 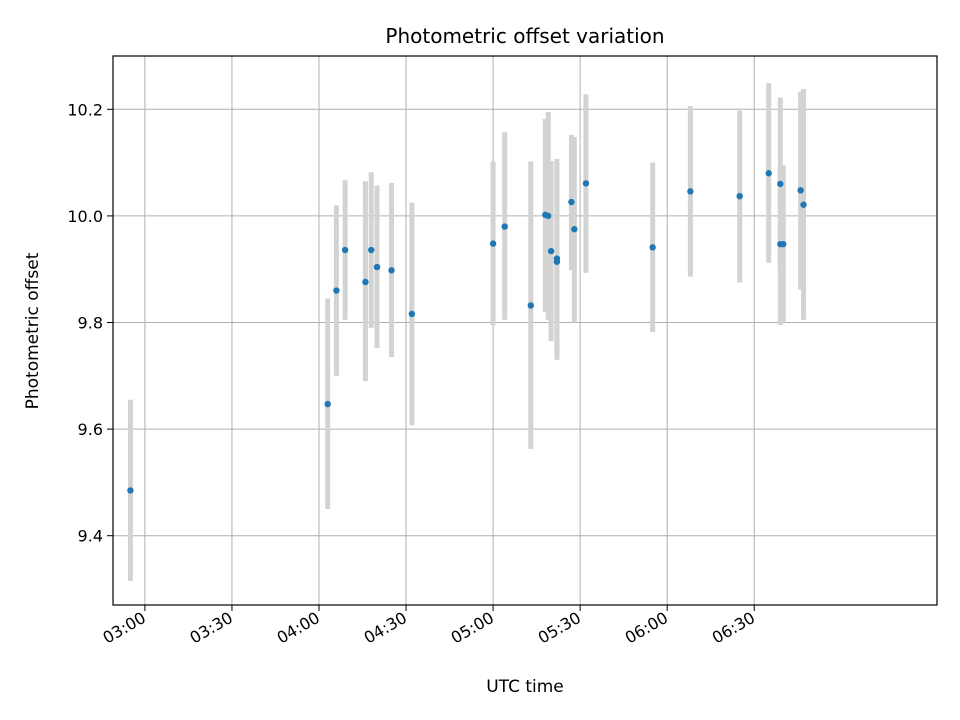 What do you see at coordinates (85, 216) in the screenshot?
I see `y-tick-label: 10.0` at bounding box center [85, 216].